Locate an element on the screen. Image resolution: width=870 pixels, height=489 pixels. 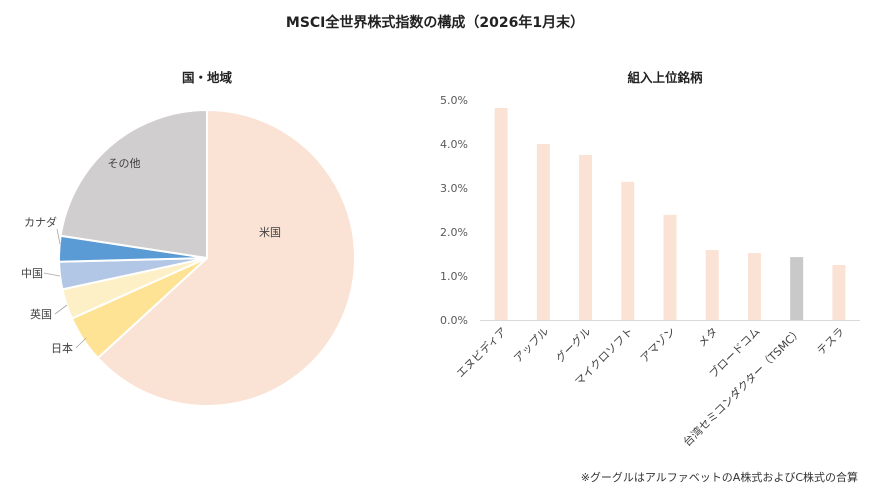
y-axis-tick-label: 4.0% is located at coordinates (454, 144).